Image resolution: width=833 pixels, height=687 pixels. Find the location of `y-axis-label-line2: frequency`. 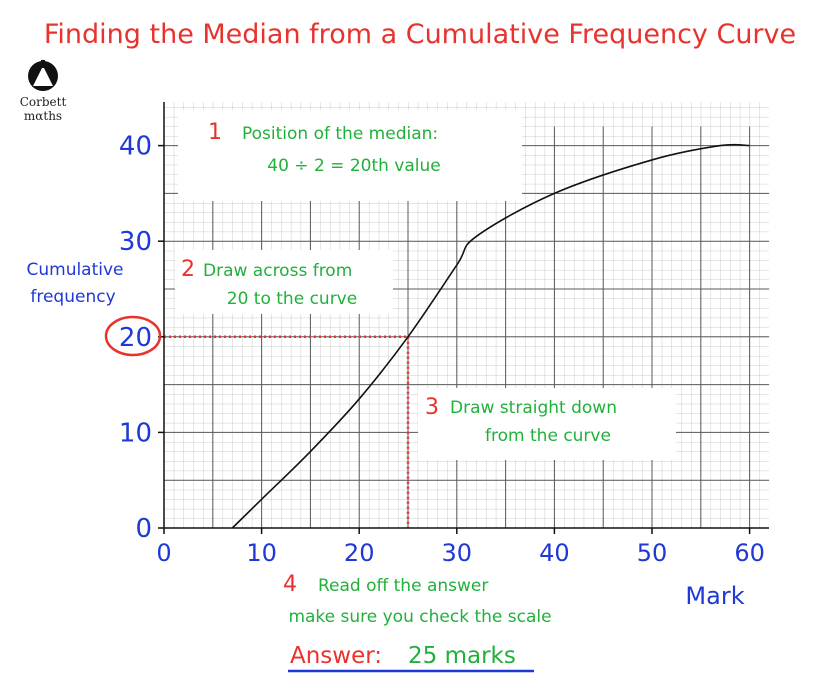

y-axis-label-line2: frequency is located at coordinates (72, 297).